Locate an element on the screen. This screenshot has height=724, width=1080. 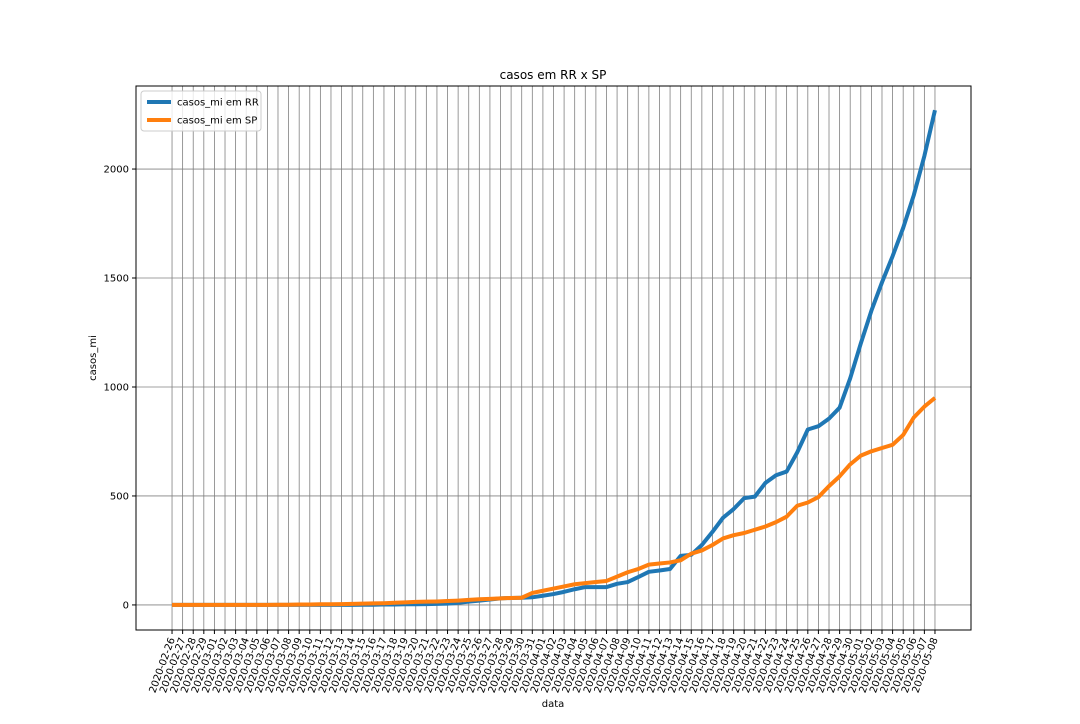
y-tick-label: 1500 is located at coordinates (116, 279).